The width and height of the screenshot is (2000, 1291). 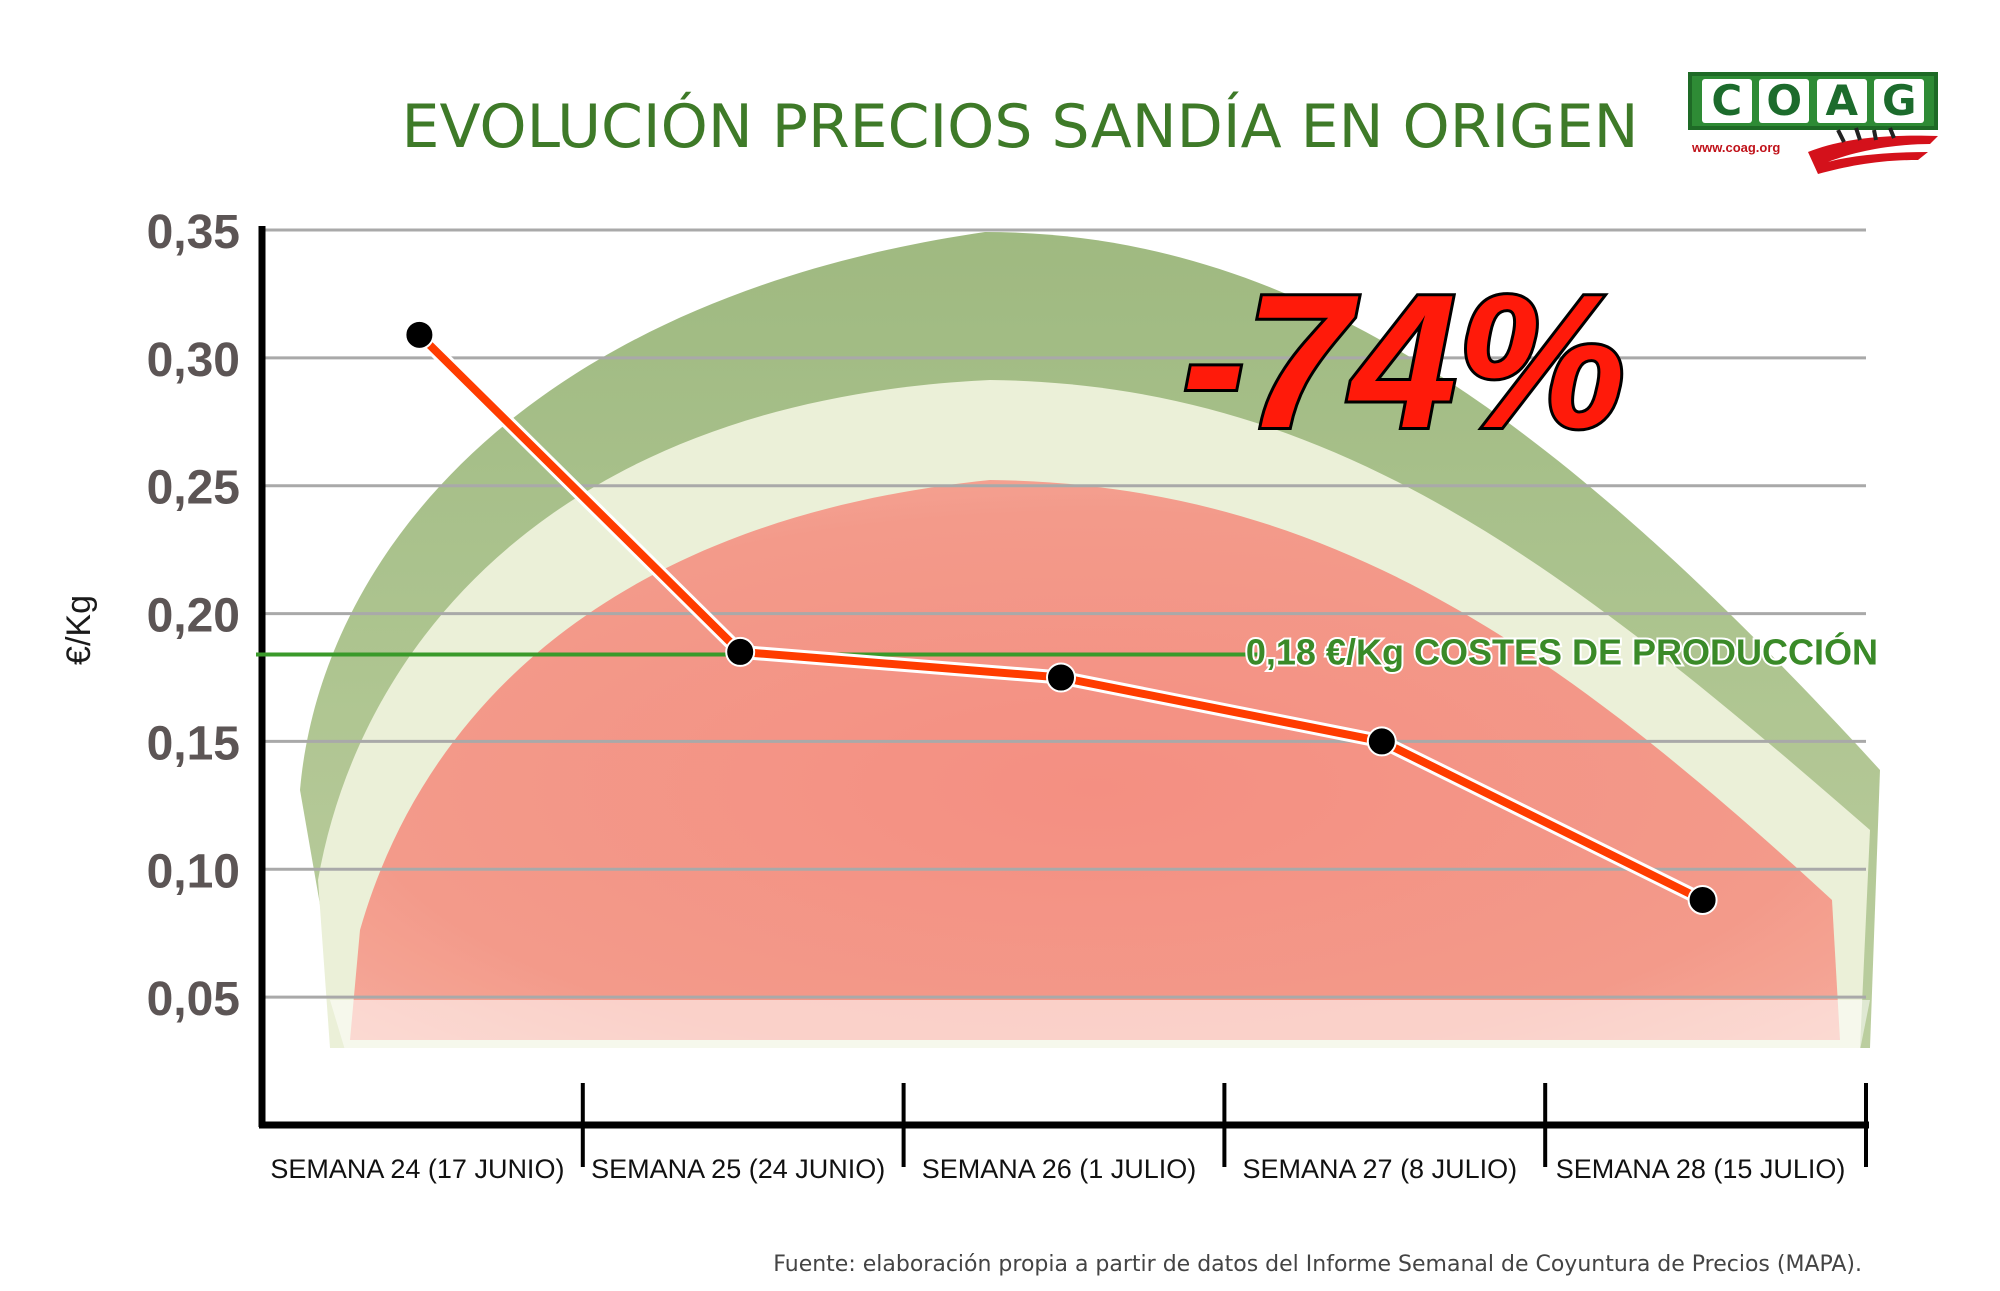 I want to click on x-tick-label: SEMANA 28 (15 JULIO), so click(x=1701, y=1169).